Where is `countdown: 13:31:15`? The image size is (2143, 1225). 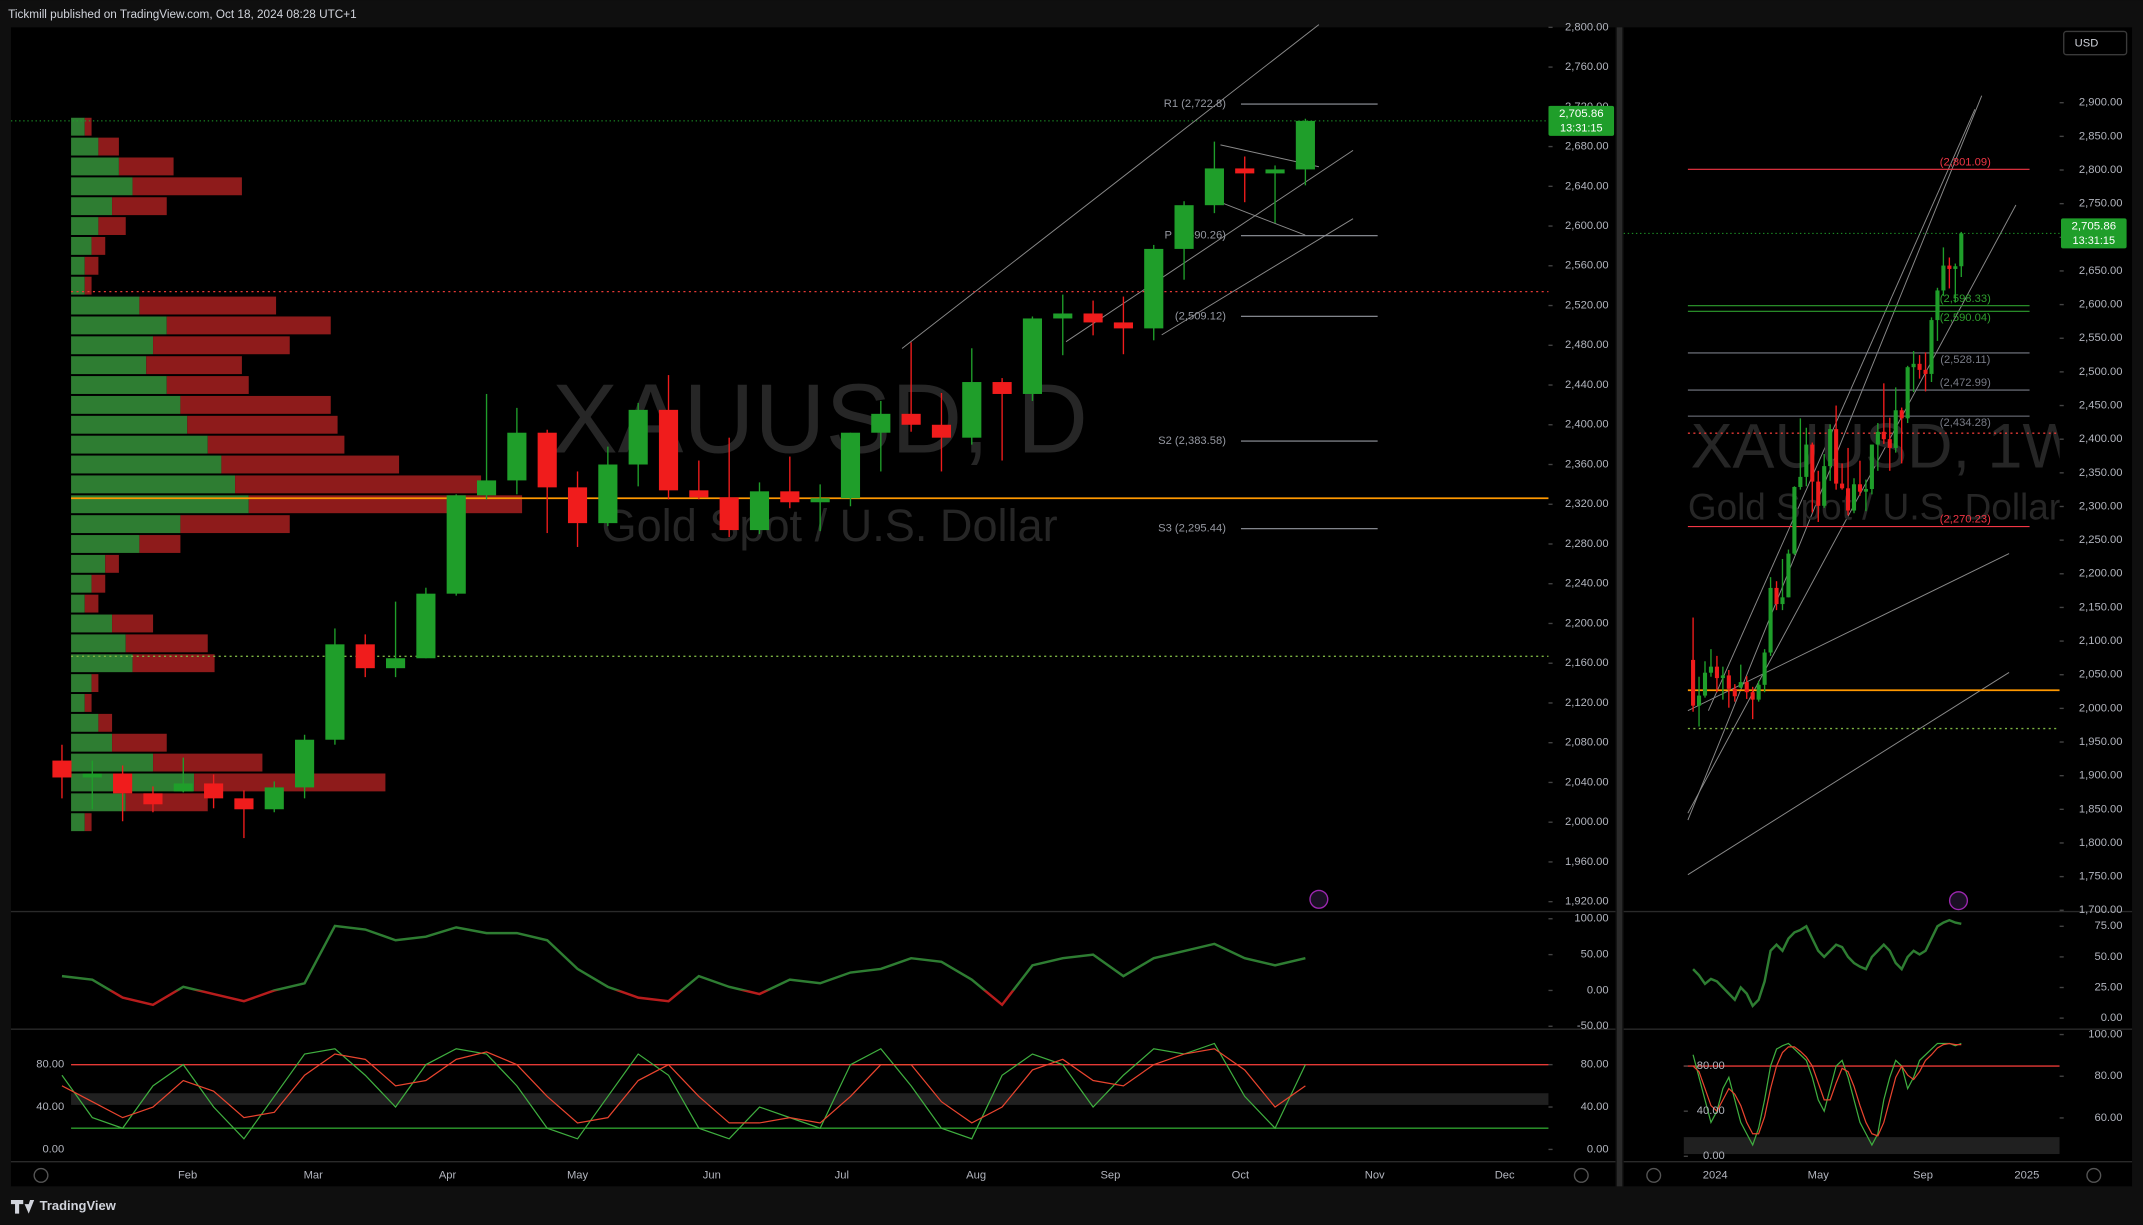
countdown: 13:31:15 is located at coordinates (1581, 128).